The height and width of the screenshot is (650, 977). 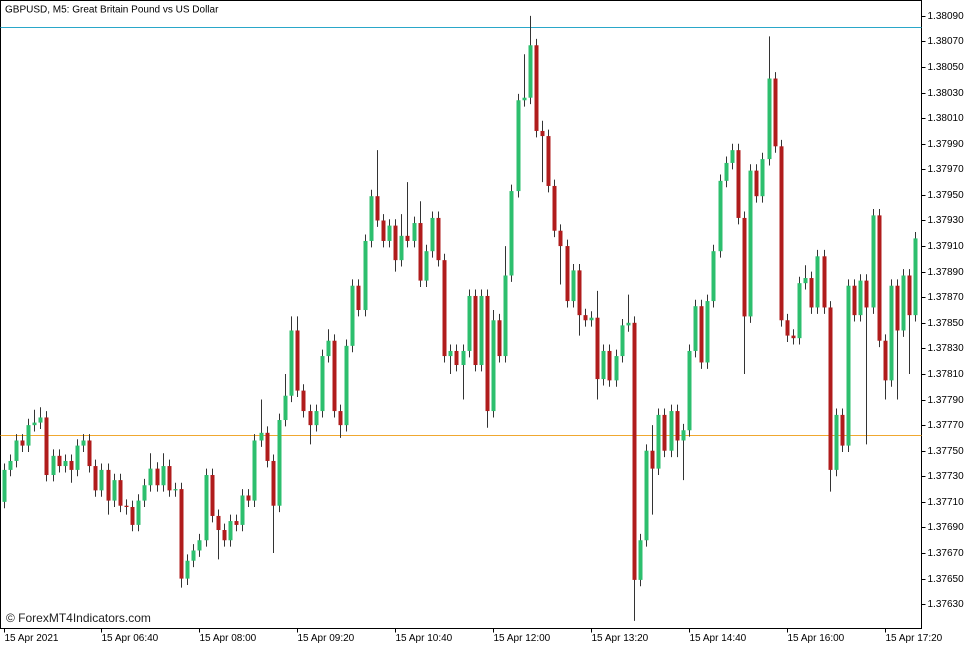 What do you see at coordinates (946, 527) in the screenshot?
I see `y-tick-label: 1.37690` at bounding box center [946, 527].